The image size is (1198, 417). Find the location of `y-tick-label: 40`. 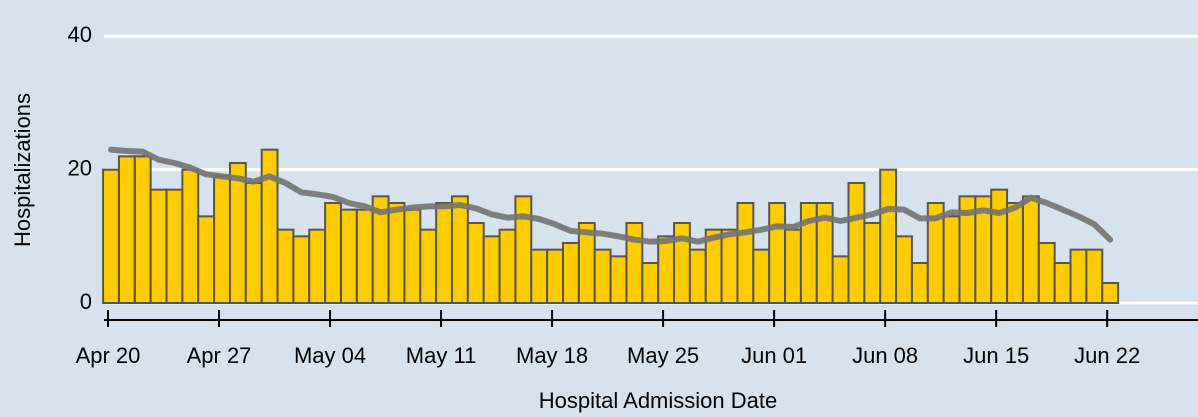

y-tick-label: 40 is located at coordinates (80, 34).